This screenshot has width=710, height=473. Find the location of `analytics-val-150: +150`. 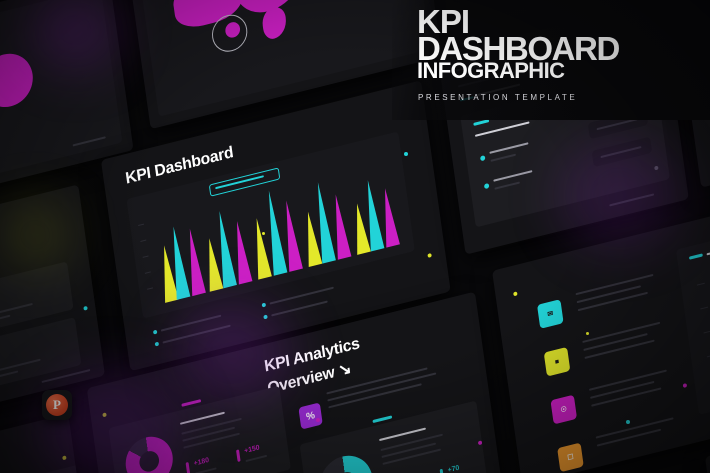

analytics-val-150: +150 is located at coordinates (252, 450).